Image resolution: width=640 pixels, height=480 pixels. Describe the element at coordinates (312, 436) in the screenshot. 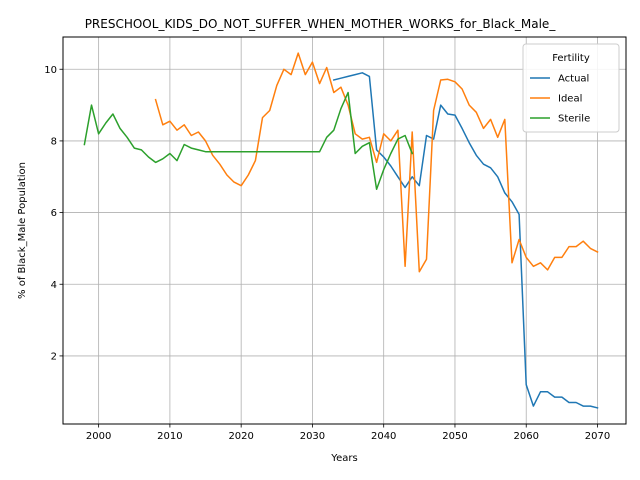

I see `x-tick-label: 2030` at that location.